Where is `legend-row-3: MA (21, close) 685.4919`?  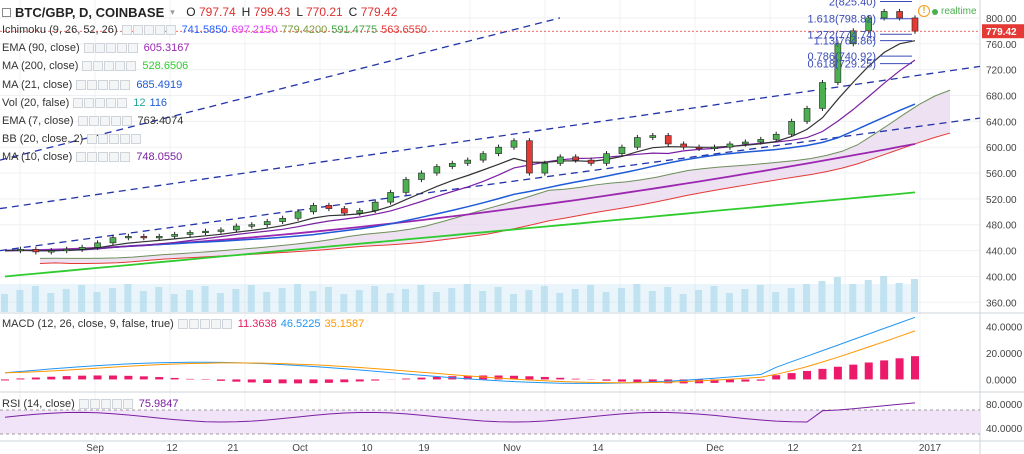
legend-row-3: MA (21, close) 685.4919 is located at coordinates (94, 85).